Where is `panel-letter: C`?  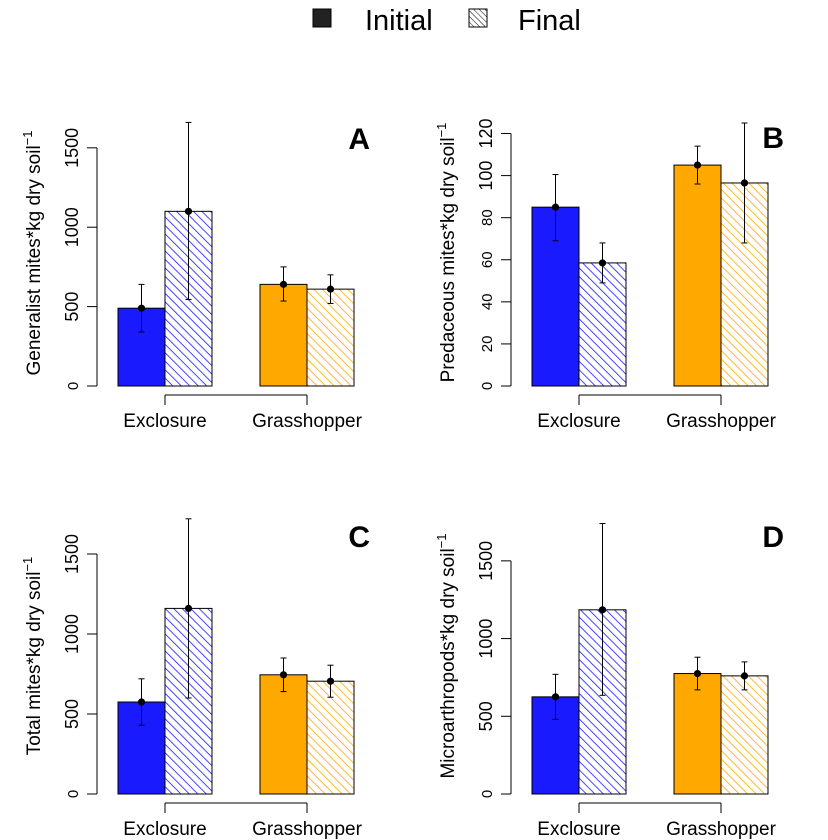
panel-letter: C is located at coordinates (359, 537).